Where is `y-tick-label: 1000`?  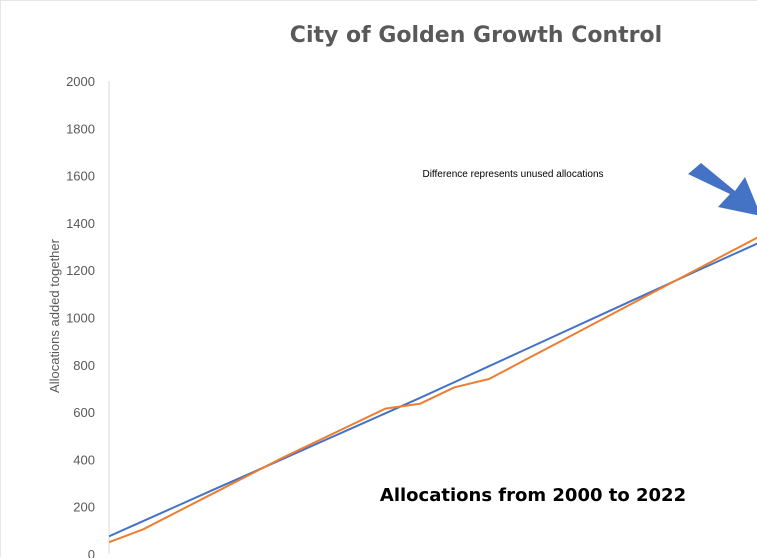
y-tick-label: 1000 is located at coordinates (80, 318).